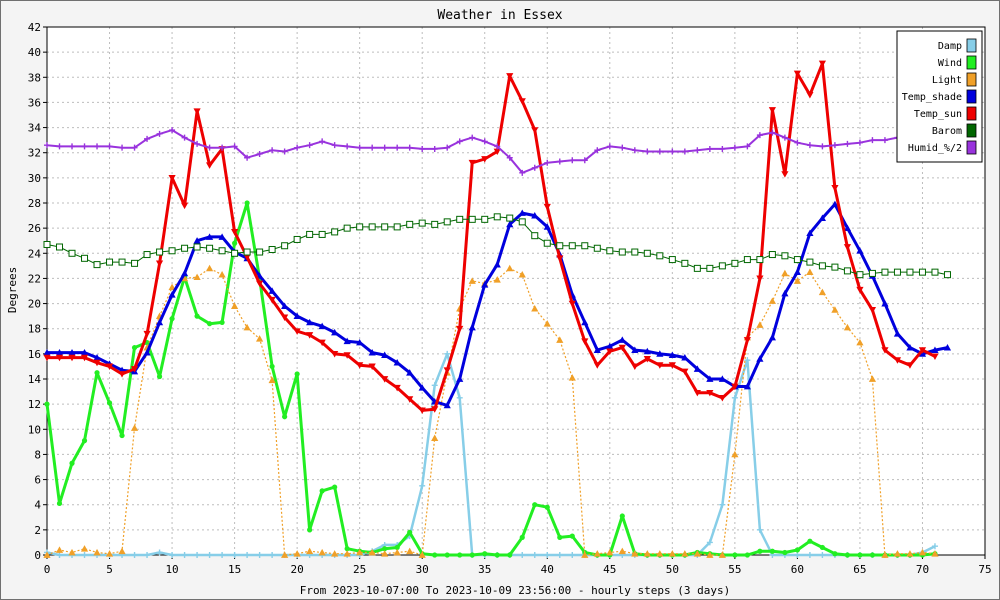 This screenshot has width=1000, height=600. What do you see at coordinates (971, 96) in the screenshot?
I see `legend-swatch` at bounding box center [971, 96].